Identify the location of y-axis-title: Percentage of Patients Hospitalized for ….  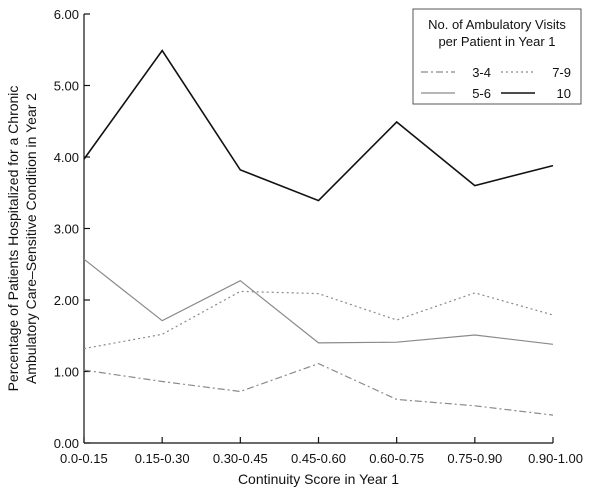
(22, 239).